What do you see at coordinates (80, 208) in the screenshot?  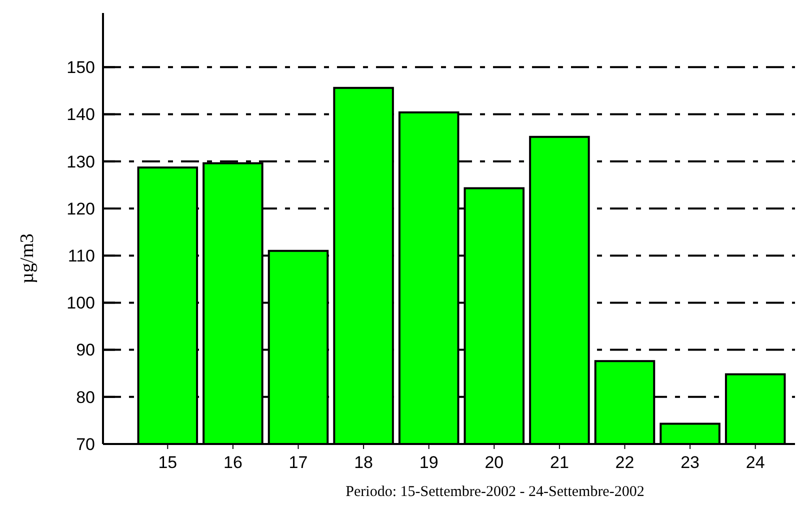 I see `y-tick-label: 120` at bounding box center [80, 208].